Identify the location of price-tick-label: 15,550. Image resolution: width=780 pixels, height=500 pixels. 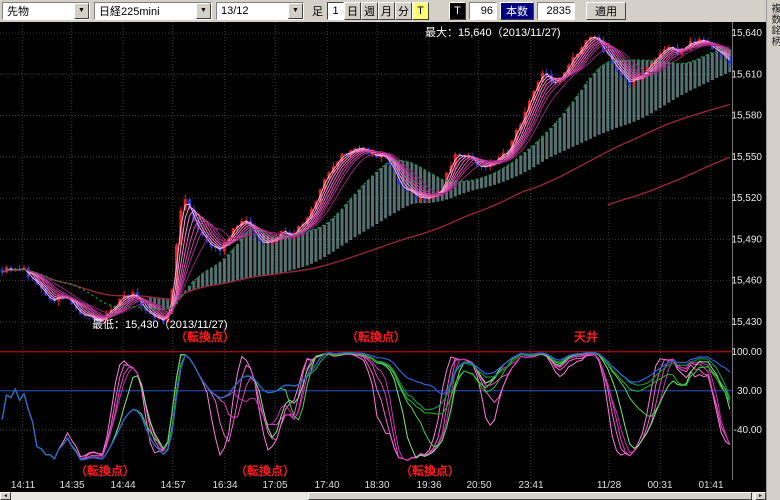
(746, 157).